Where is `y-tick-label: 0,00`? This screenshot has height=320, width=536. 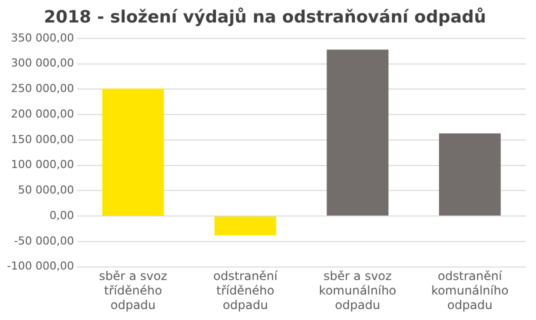
y-tick-label: 0,00 is located at coordinates (61, 215).